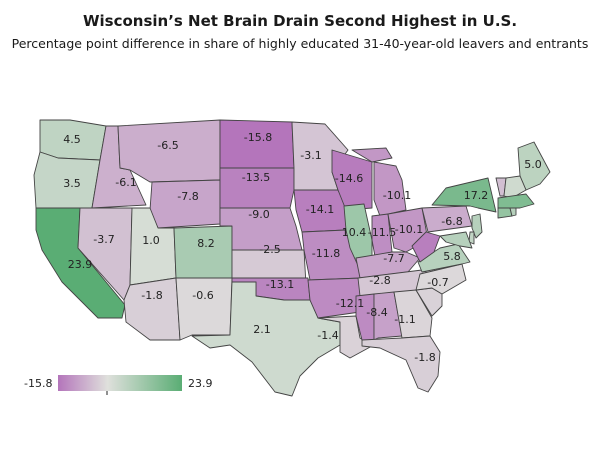  I want to click on state-nd, so click(257, 144).